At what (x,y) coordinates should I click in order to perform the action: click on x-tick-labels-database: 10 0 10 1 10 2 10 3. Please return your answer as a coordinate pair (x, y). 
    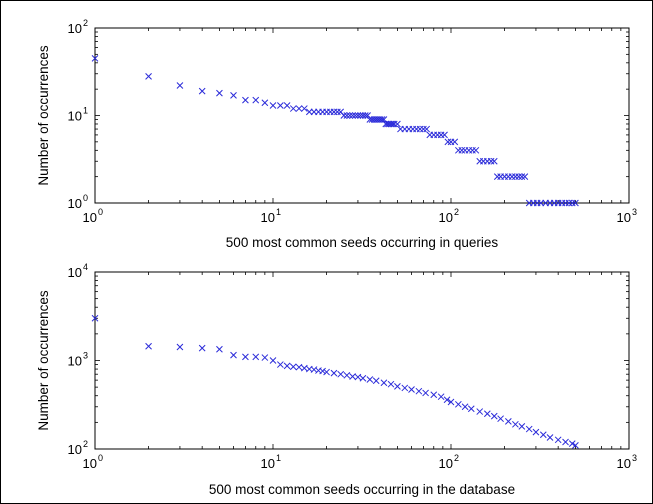
    Looking at the image, I should click on (360, 462).